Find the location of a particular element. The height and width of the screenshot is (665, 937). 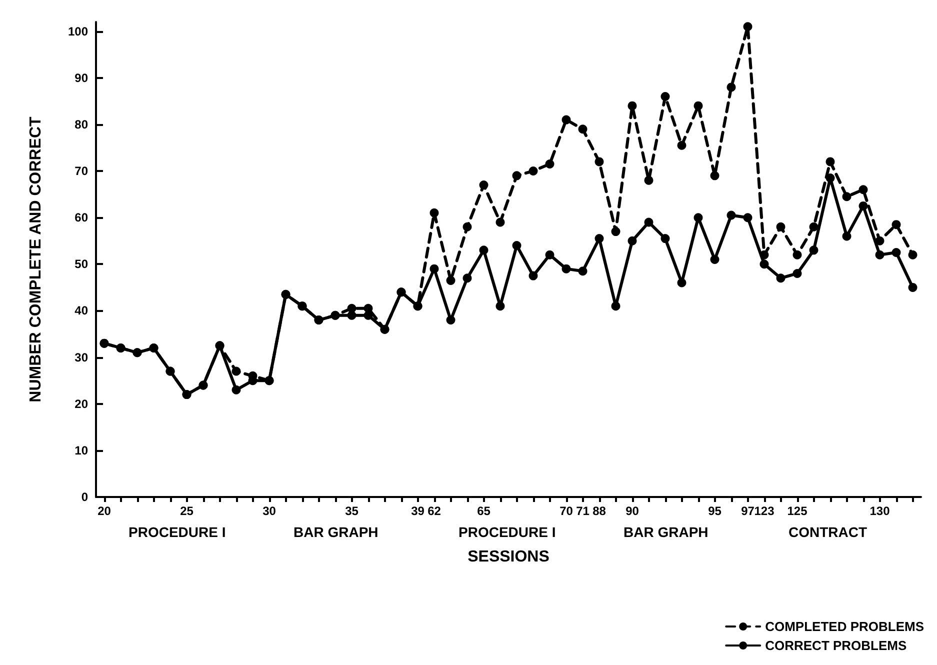

y-tick-label: 10 is located at coordinates (81, 450).